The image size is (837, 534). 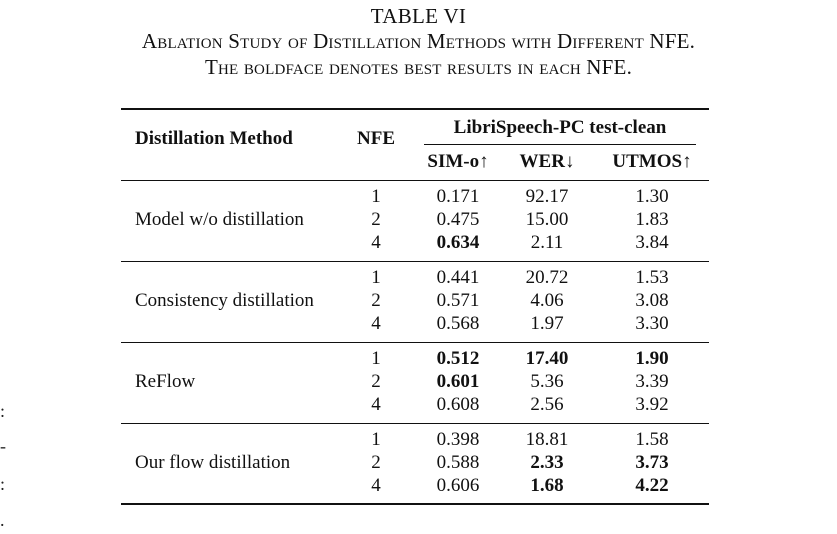 I want to click on cell-utmos: 1.30, so click(x=652, y=196).